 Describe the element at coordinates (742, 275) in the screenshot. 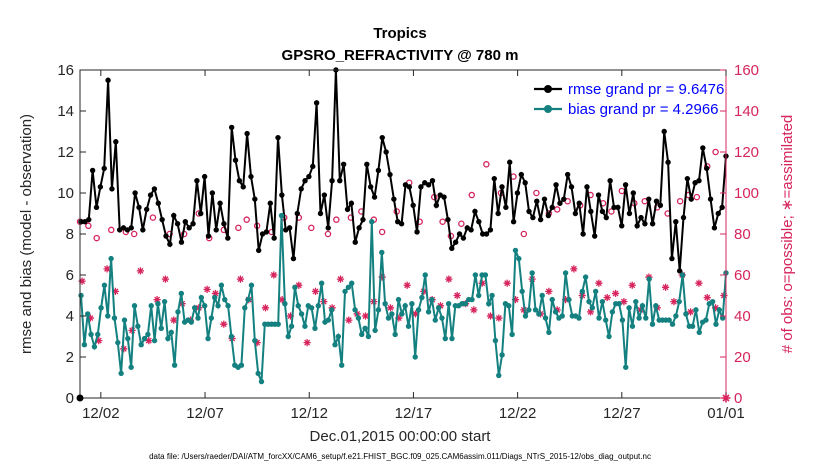

I see `y2-tick-label: 60` at that location.